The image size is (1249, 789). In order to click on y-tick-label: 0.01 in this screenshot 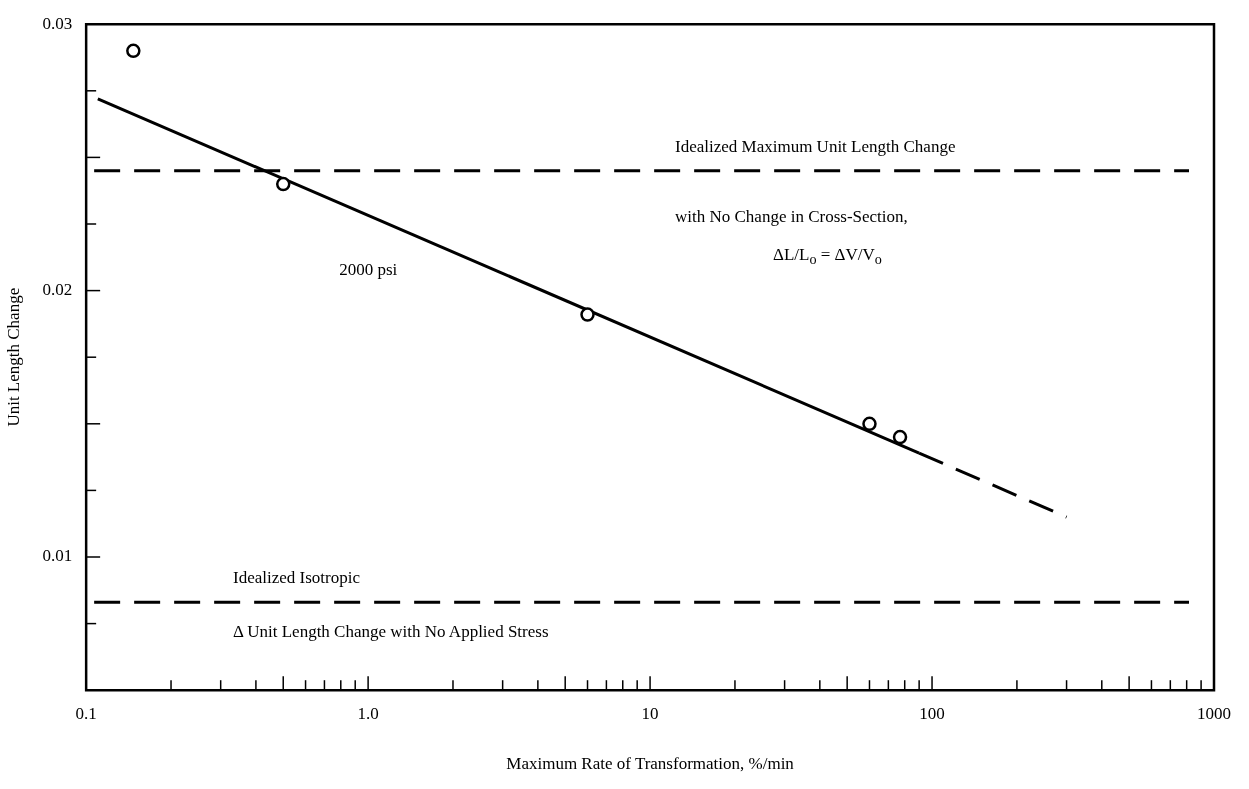, I will do `click(57, 556)`.